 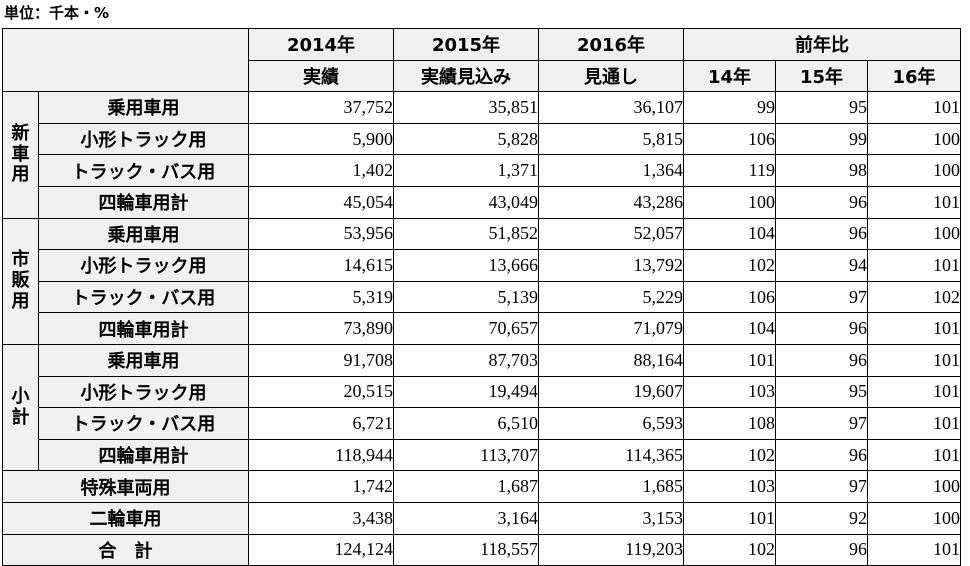 I want to click on yoy-14: 119, so click(x=729, y=170).